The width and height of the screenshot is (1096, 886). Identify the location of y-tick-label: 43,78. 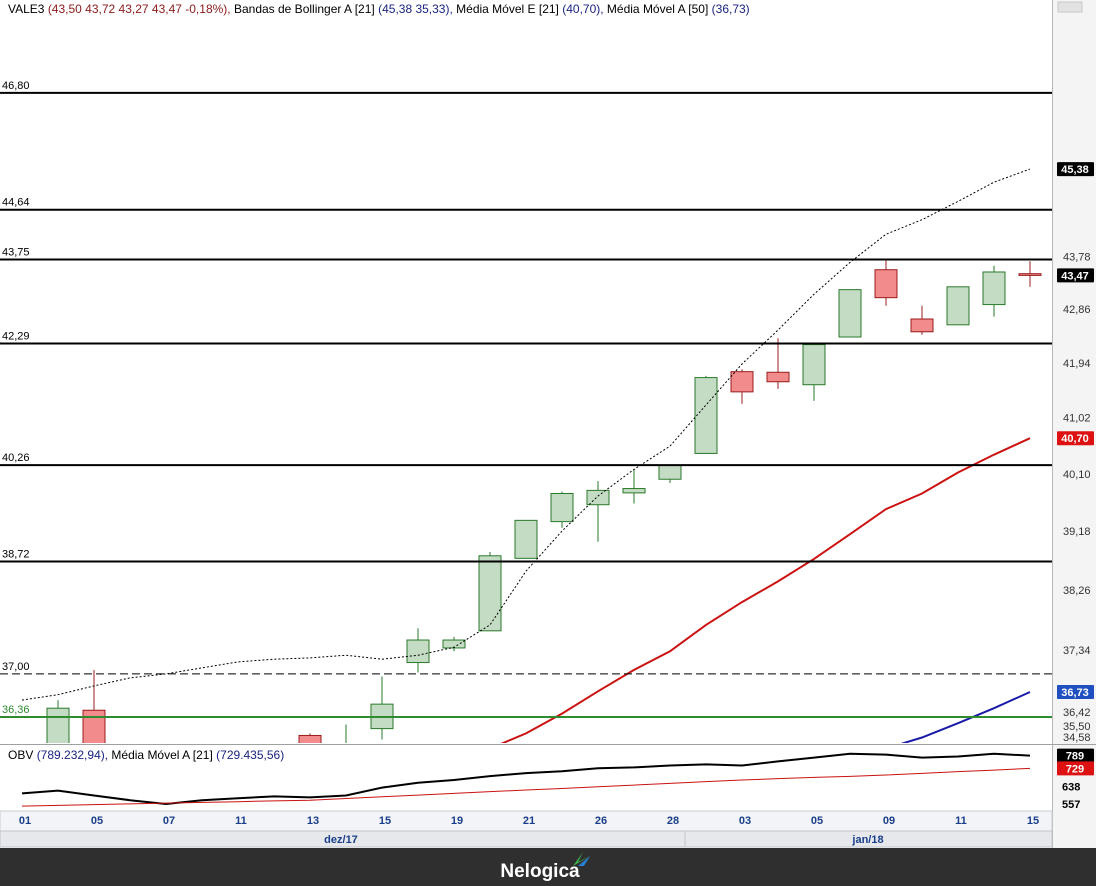
(1077, 258).